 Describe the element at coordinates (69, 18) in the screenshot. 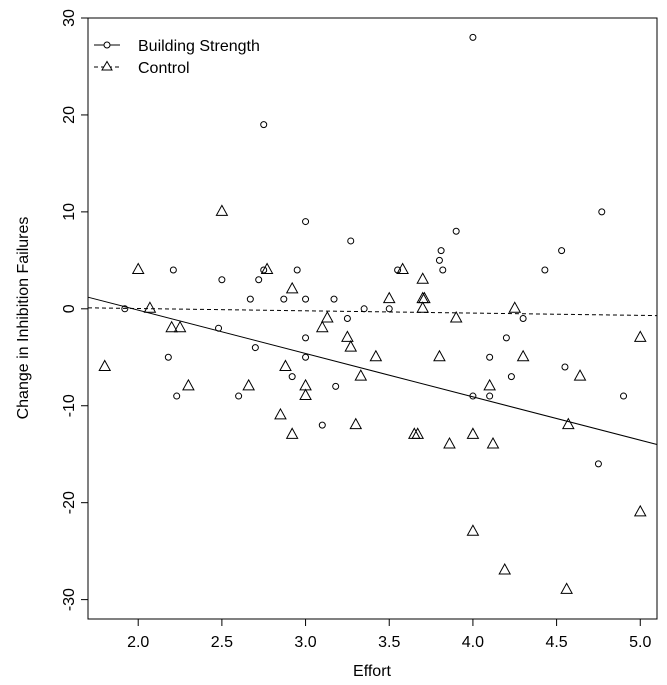

I see `y-tick-label: 30` at that location.